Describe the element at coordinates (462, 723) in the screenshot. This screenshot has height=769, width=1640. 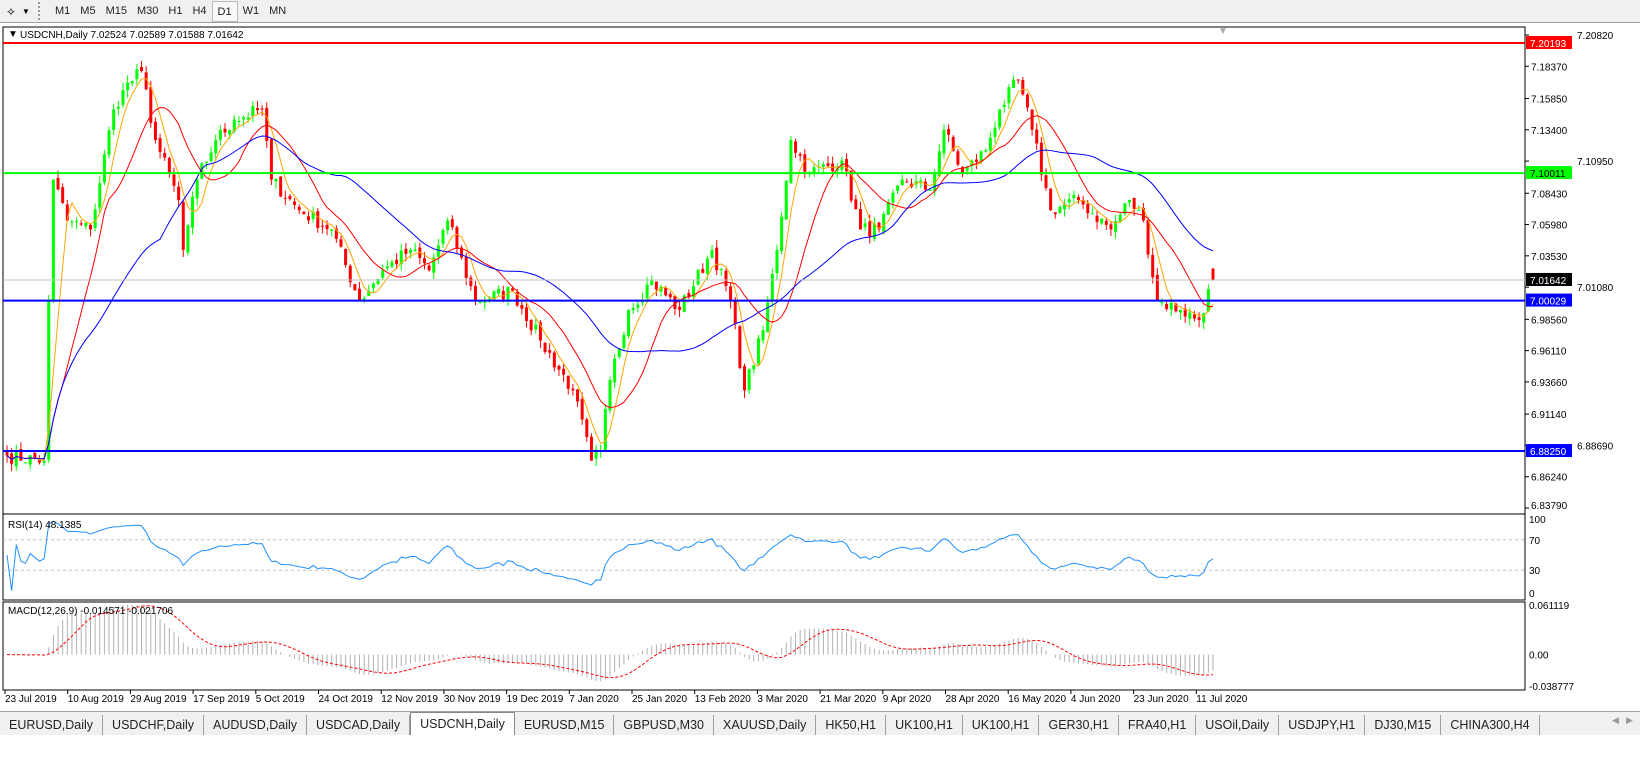
I see `chart-tab: USDCNH,Daily` at that location.